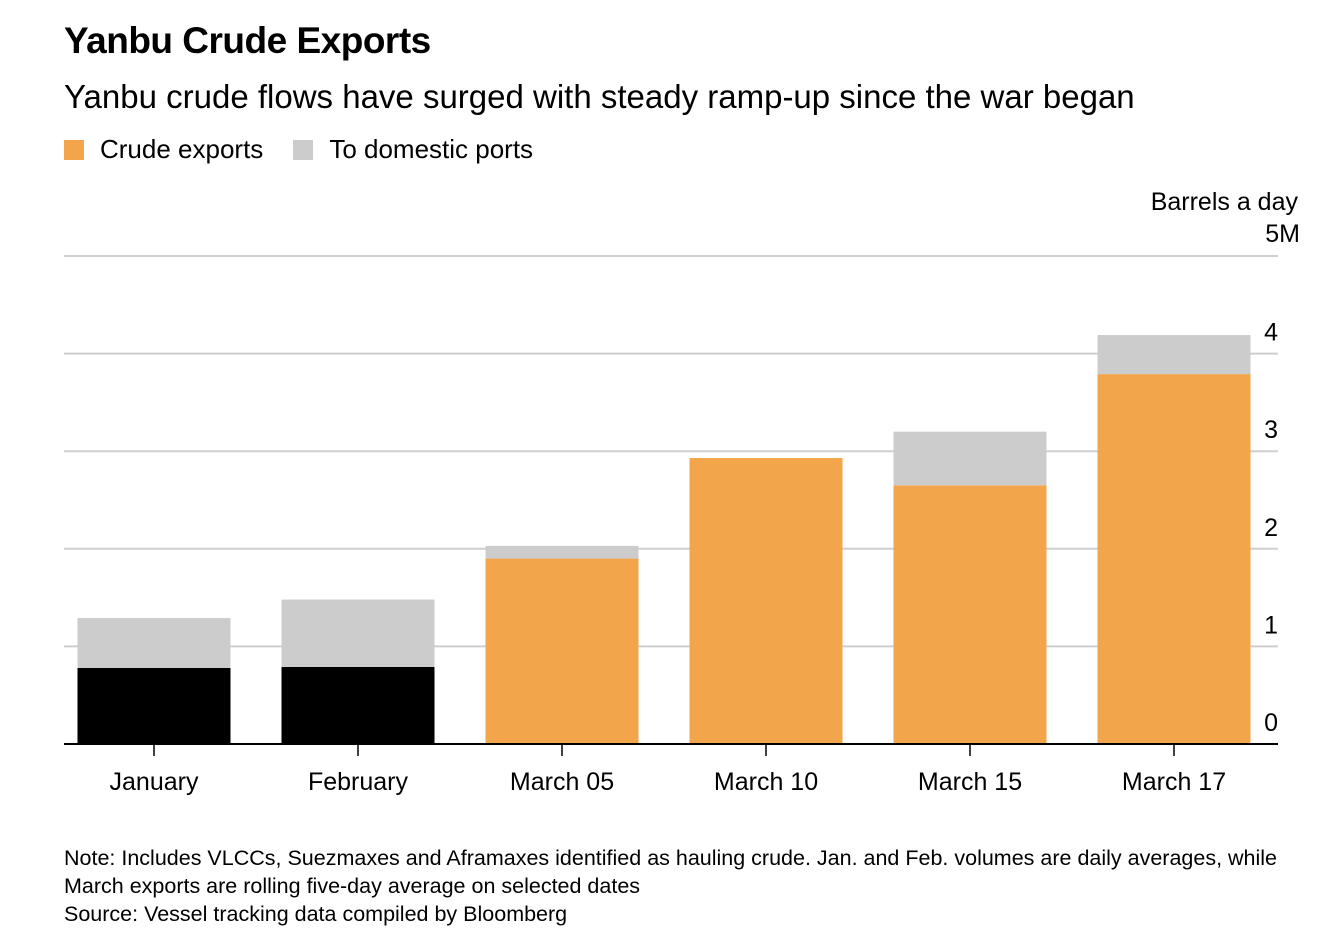  I want to click on x-tick-label: March 05, so click(562, 782).